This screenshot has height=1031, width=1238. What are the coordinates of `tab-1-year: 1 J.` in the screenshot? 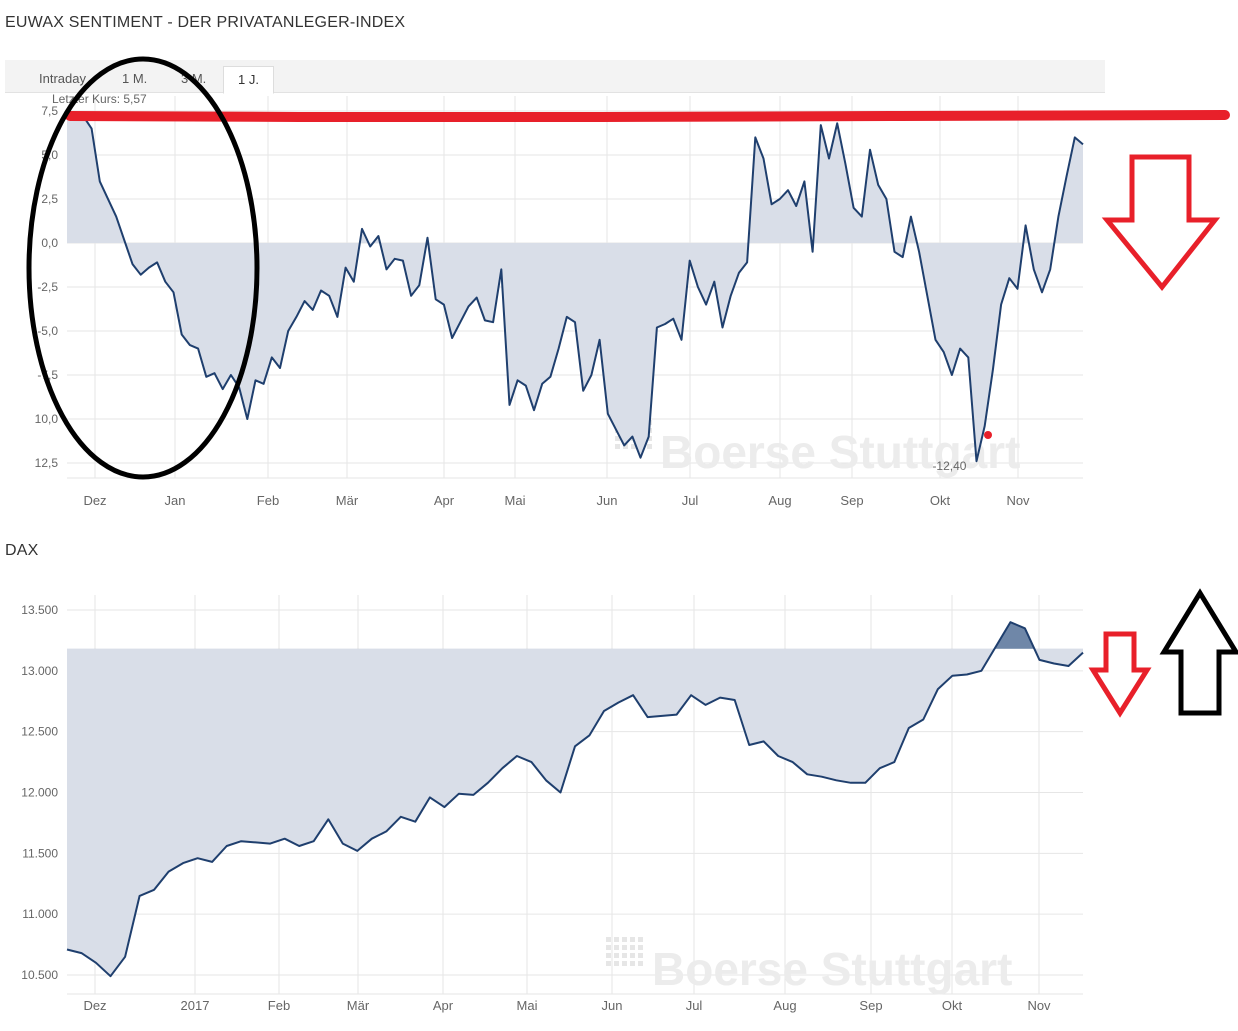 It's located at (248, 80).